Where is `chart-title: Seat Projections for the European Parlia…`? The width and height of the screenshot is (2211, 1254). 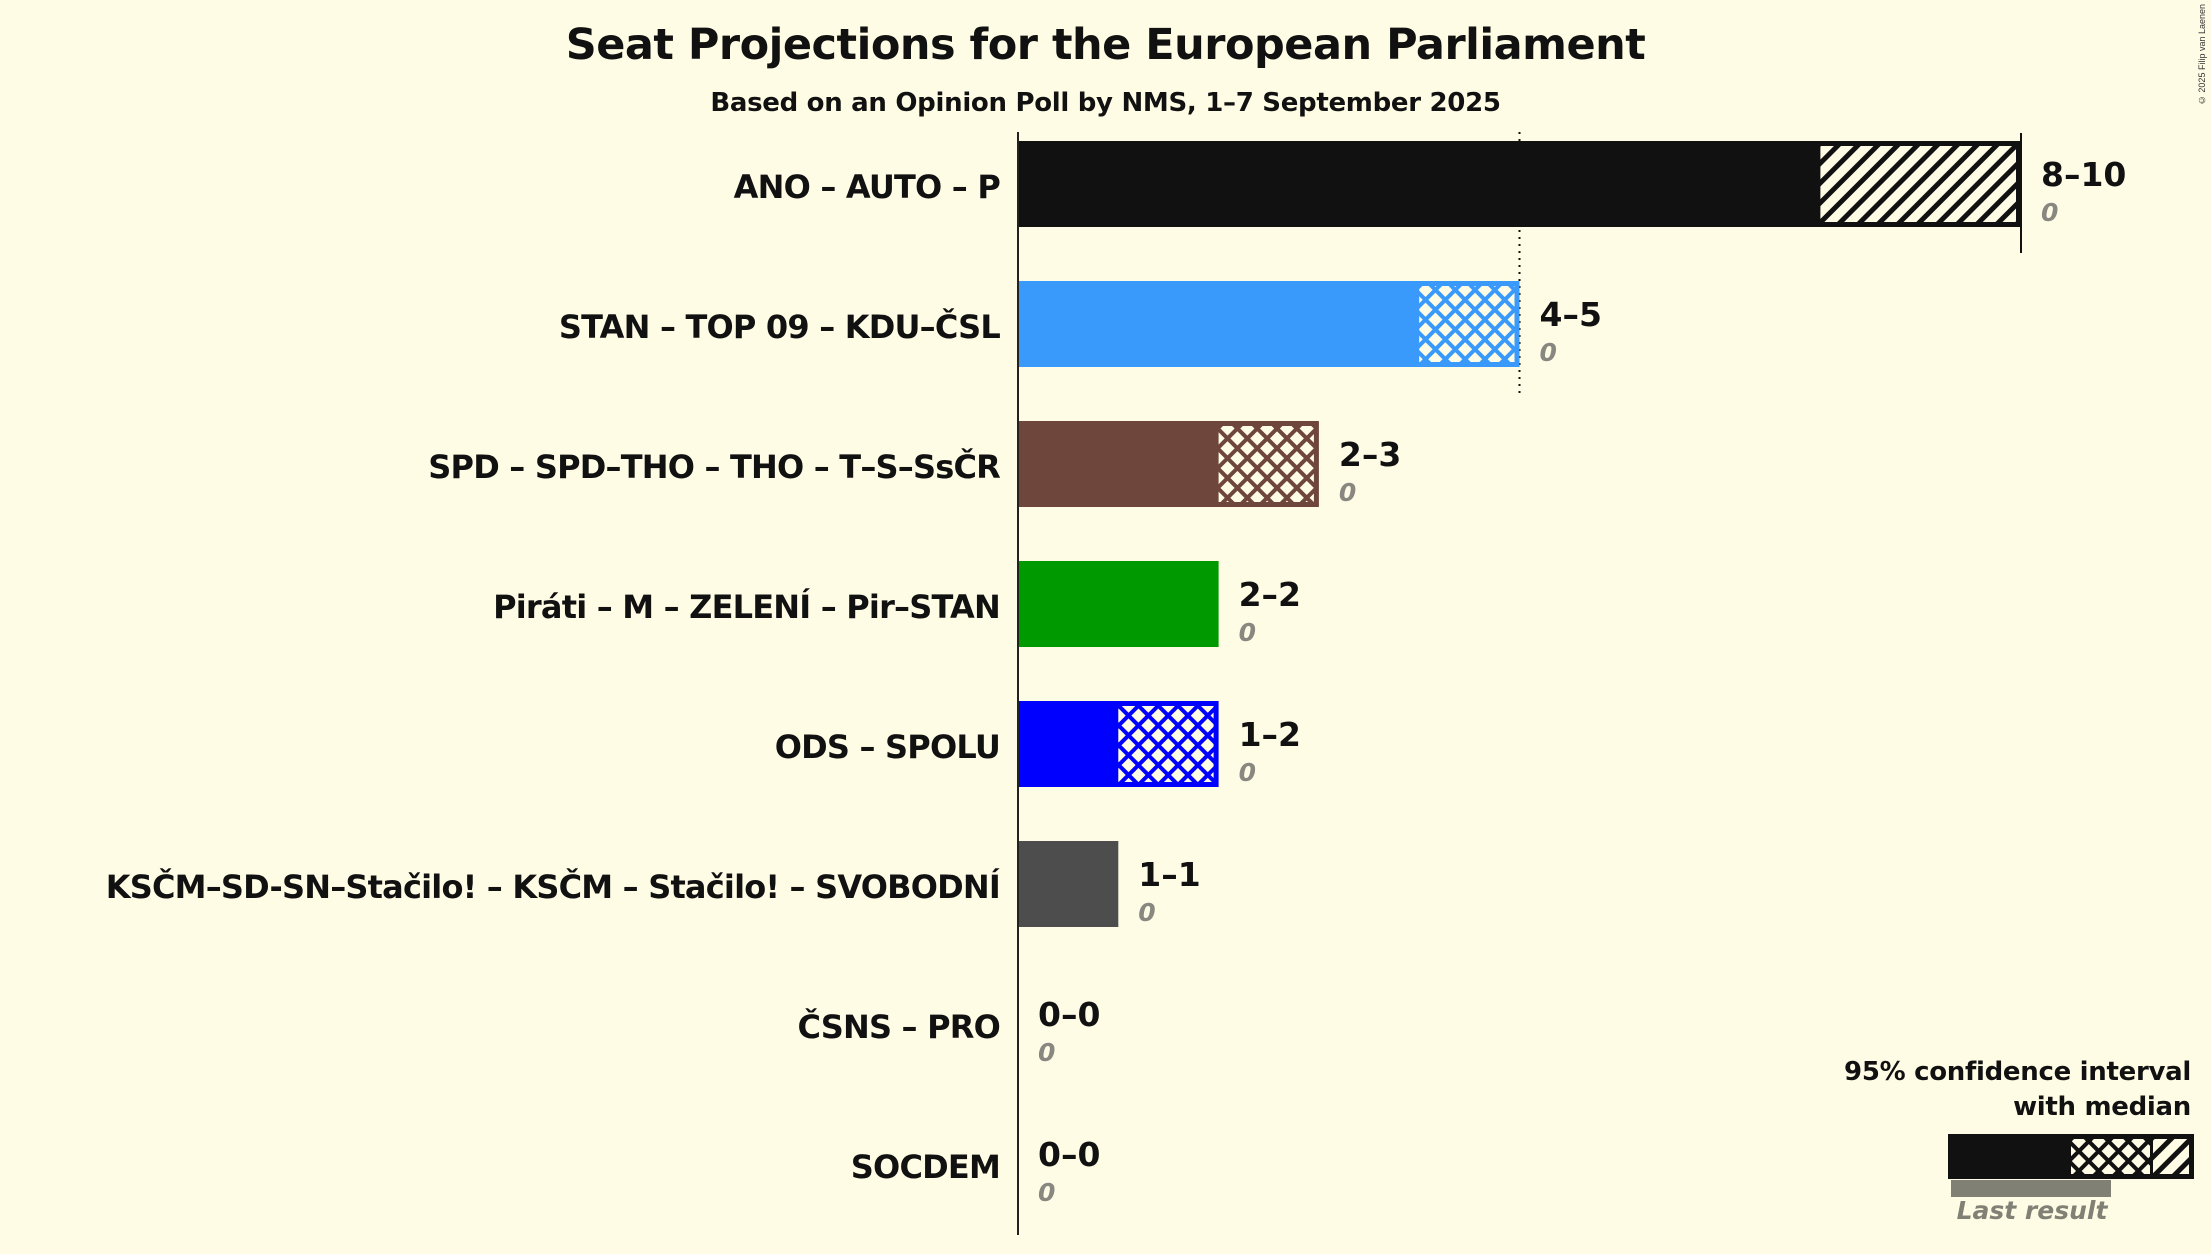
chart-title: Seat Projections for the European Parlia… is located at coordinates (1105, 45).